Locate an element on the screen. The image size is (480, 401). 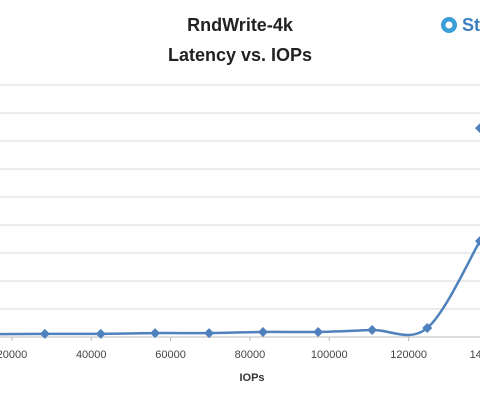
chart-title: RndWrite-4k is located at coordinates (240, 25).